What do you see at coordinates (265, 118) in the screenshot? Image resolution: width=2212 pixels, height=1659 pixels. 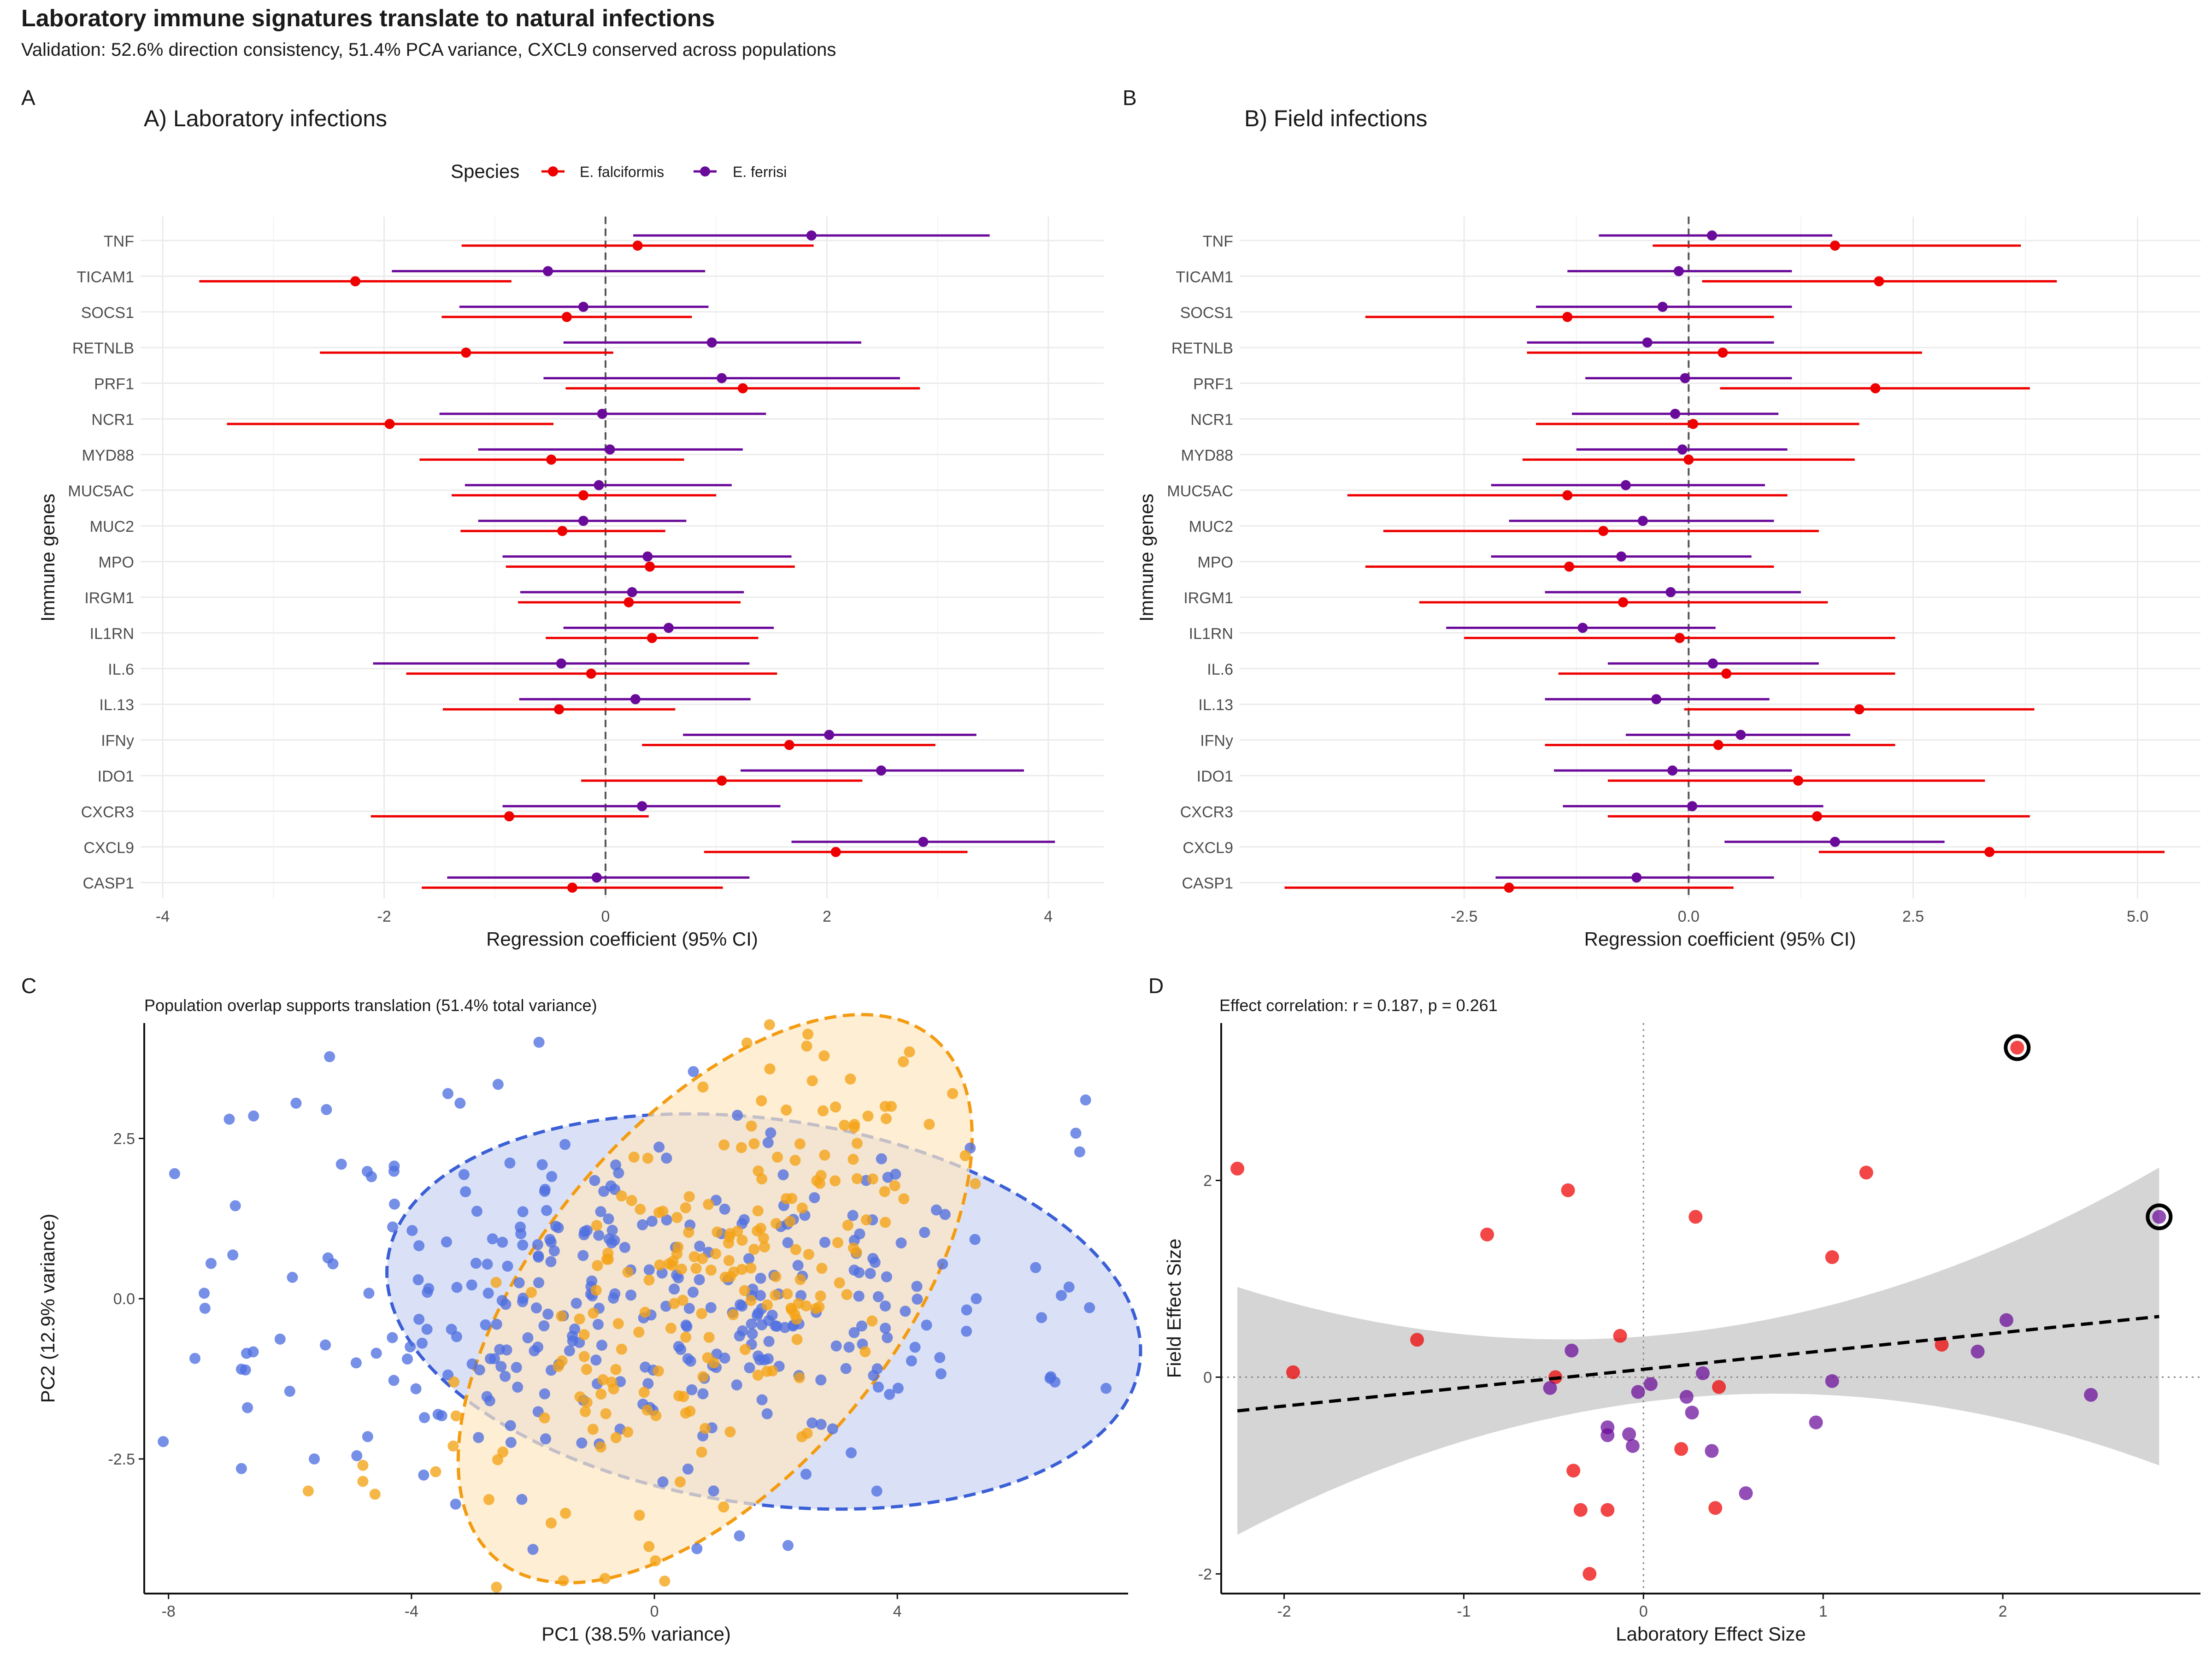 I see `panel-title-a: A) Laboratory infections` at bounding box center [265, 118].